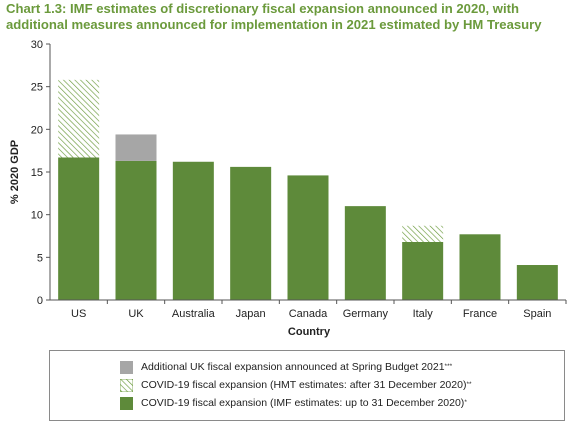 Image resolution: width=574 pixels, height=426 pixels. I want to click on x-tick-label: UK, so click(136, 314).